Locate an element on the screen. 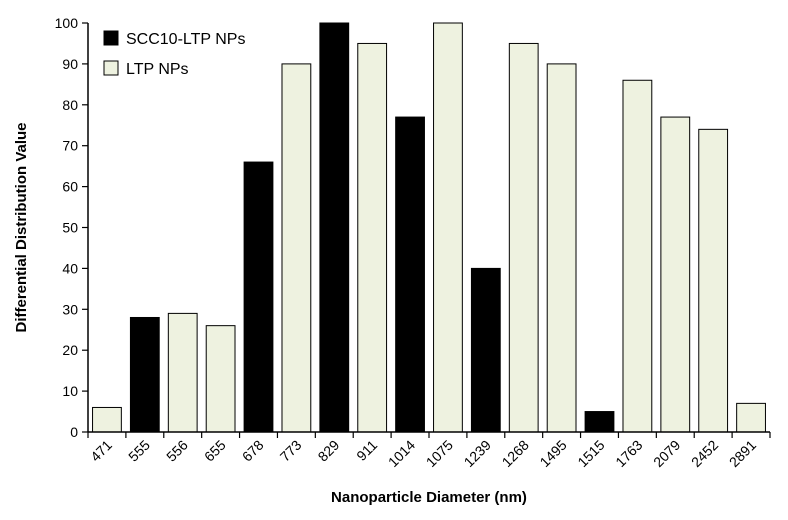 This screenshot has height=520, width=788. x-tick-label: 1763 is located at coordinates (628, 453).